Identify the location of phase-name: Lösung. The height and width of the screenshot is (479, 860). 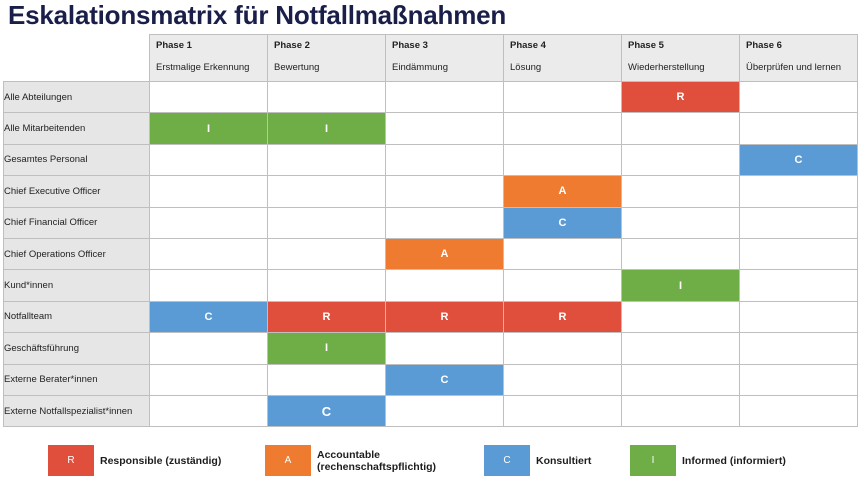
(526, 67).